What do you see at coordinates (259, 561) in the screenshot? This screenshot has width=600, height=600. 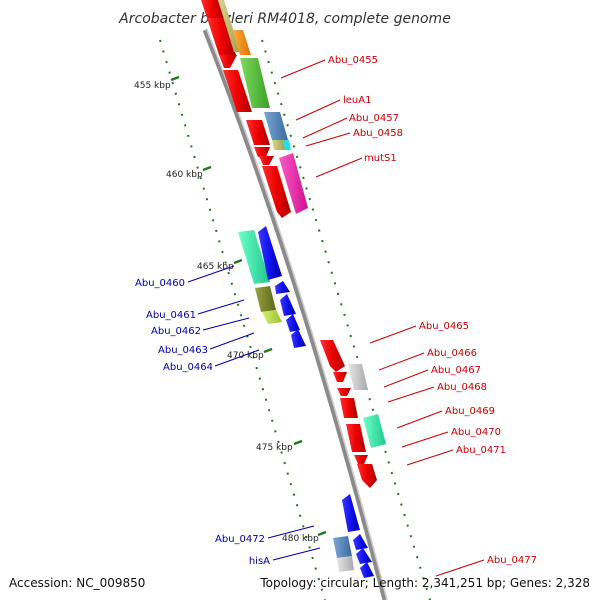 I see `gene-label-hisa: hisA` at bounding box center [259, 561].